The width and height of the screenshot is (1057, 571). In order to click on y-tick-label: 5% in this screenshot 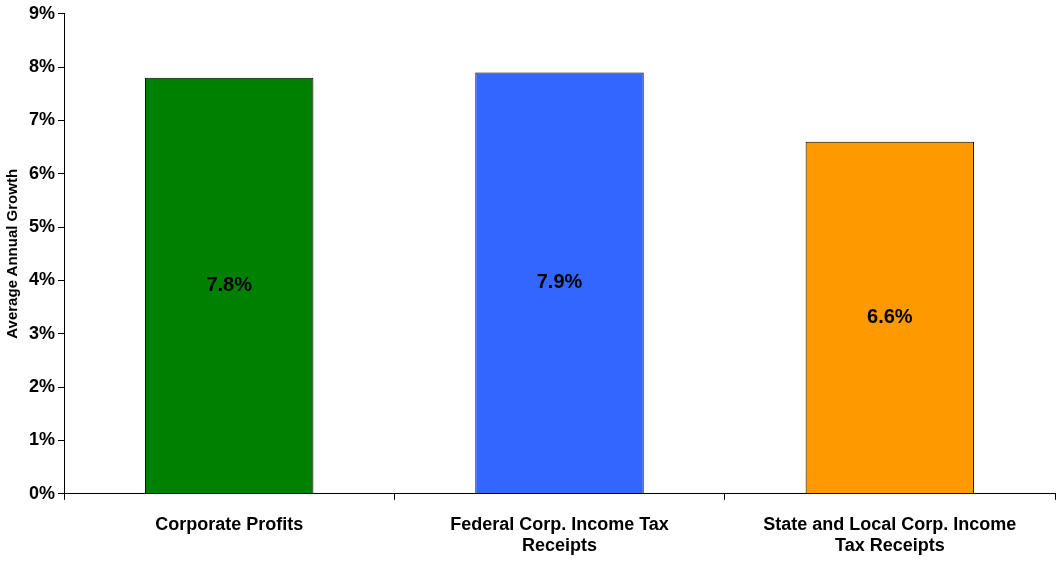, I will do `click(42, 226)`.